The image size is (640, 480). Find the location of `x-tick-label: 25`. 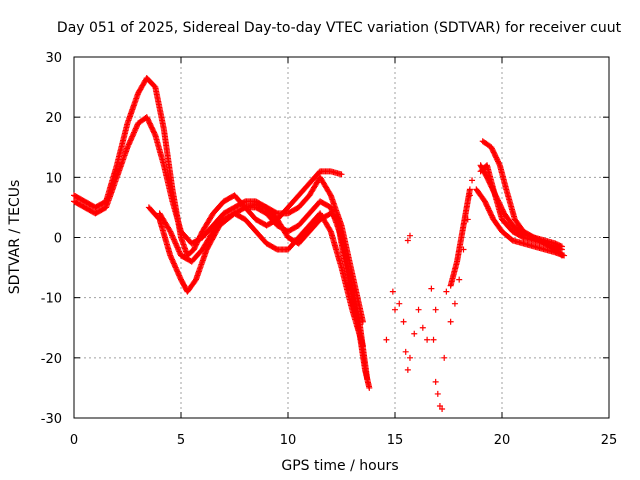

x-tick-label: 25 is located at coordinates (609, 440).